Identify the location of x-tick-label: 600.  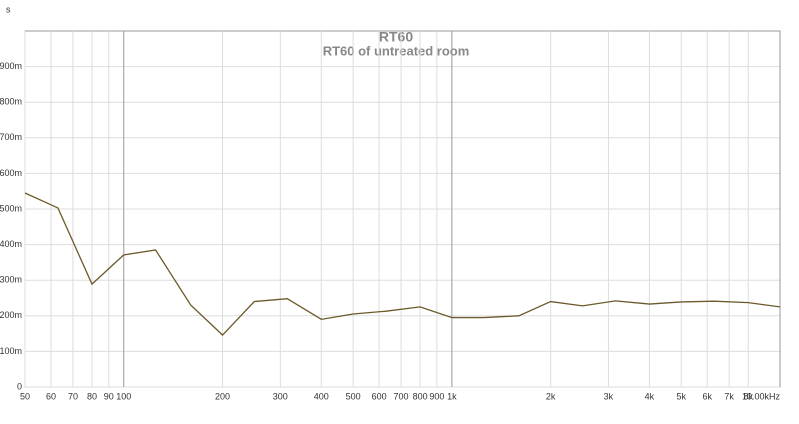
(379, 396).